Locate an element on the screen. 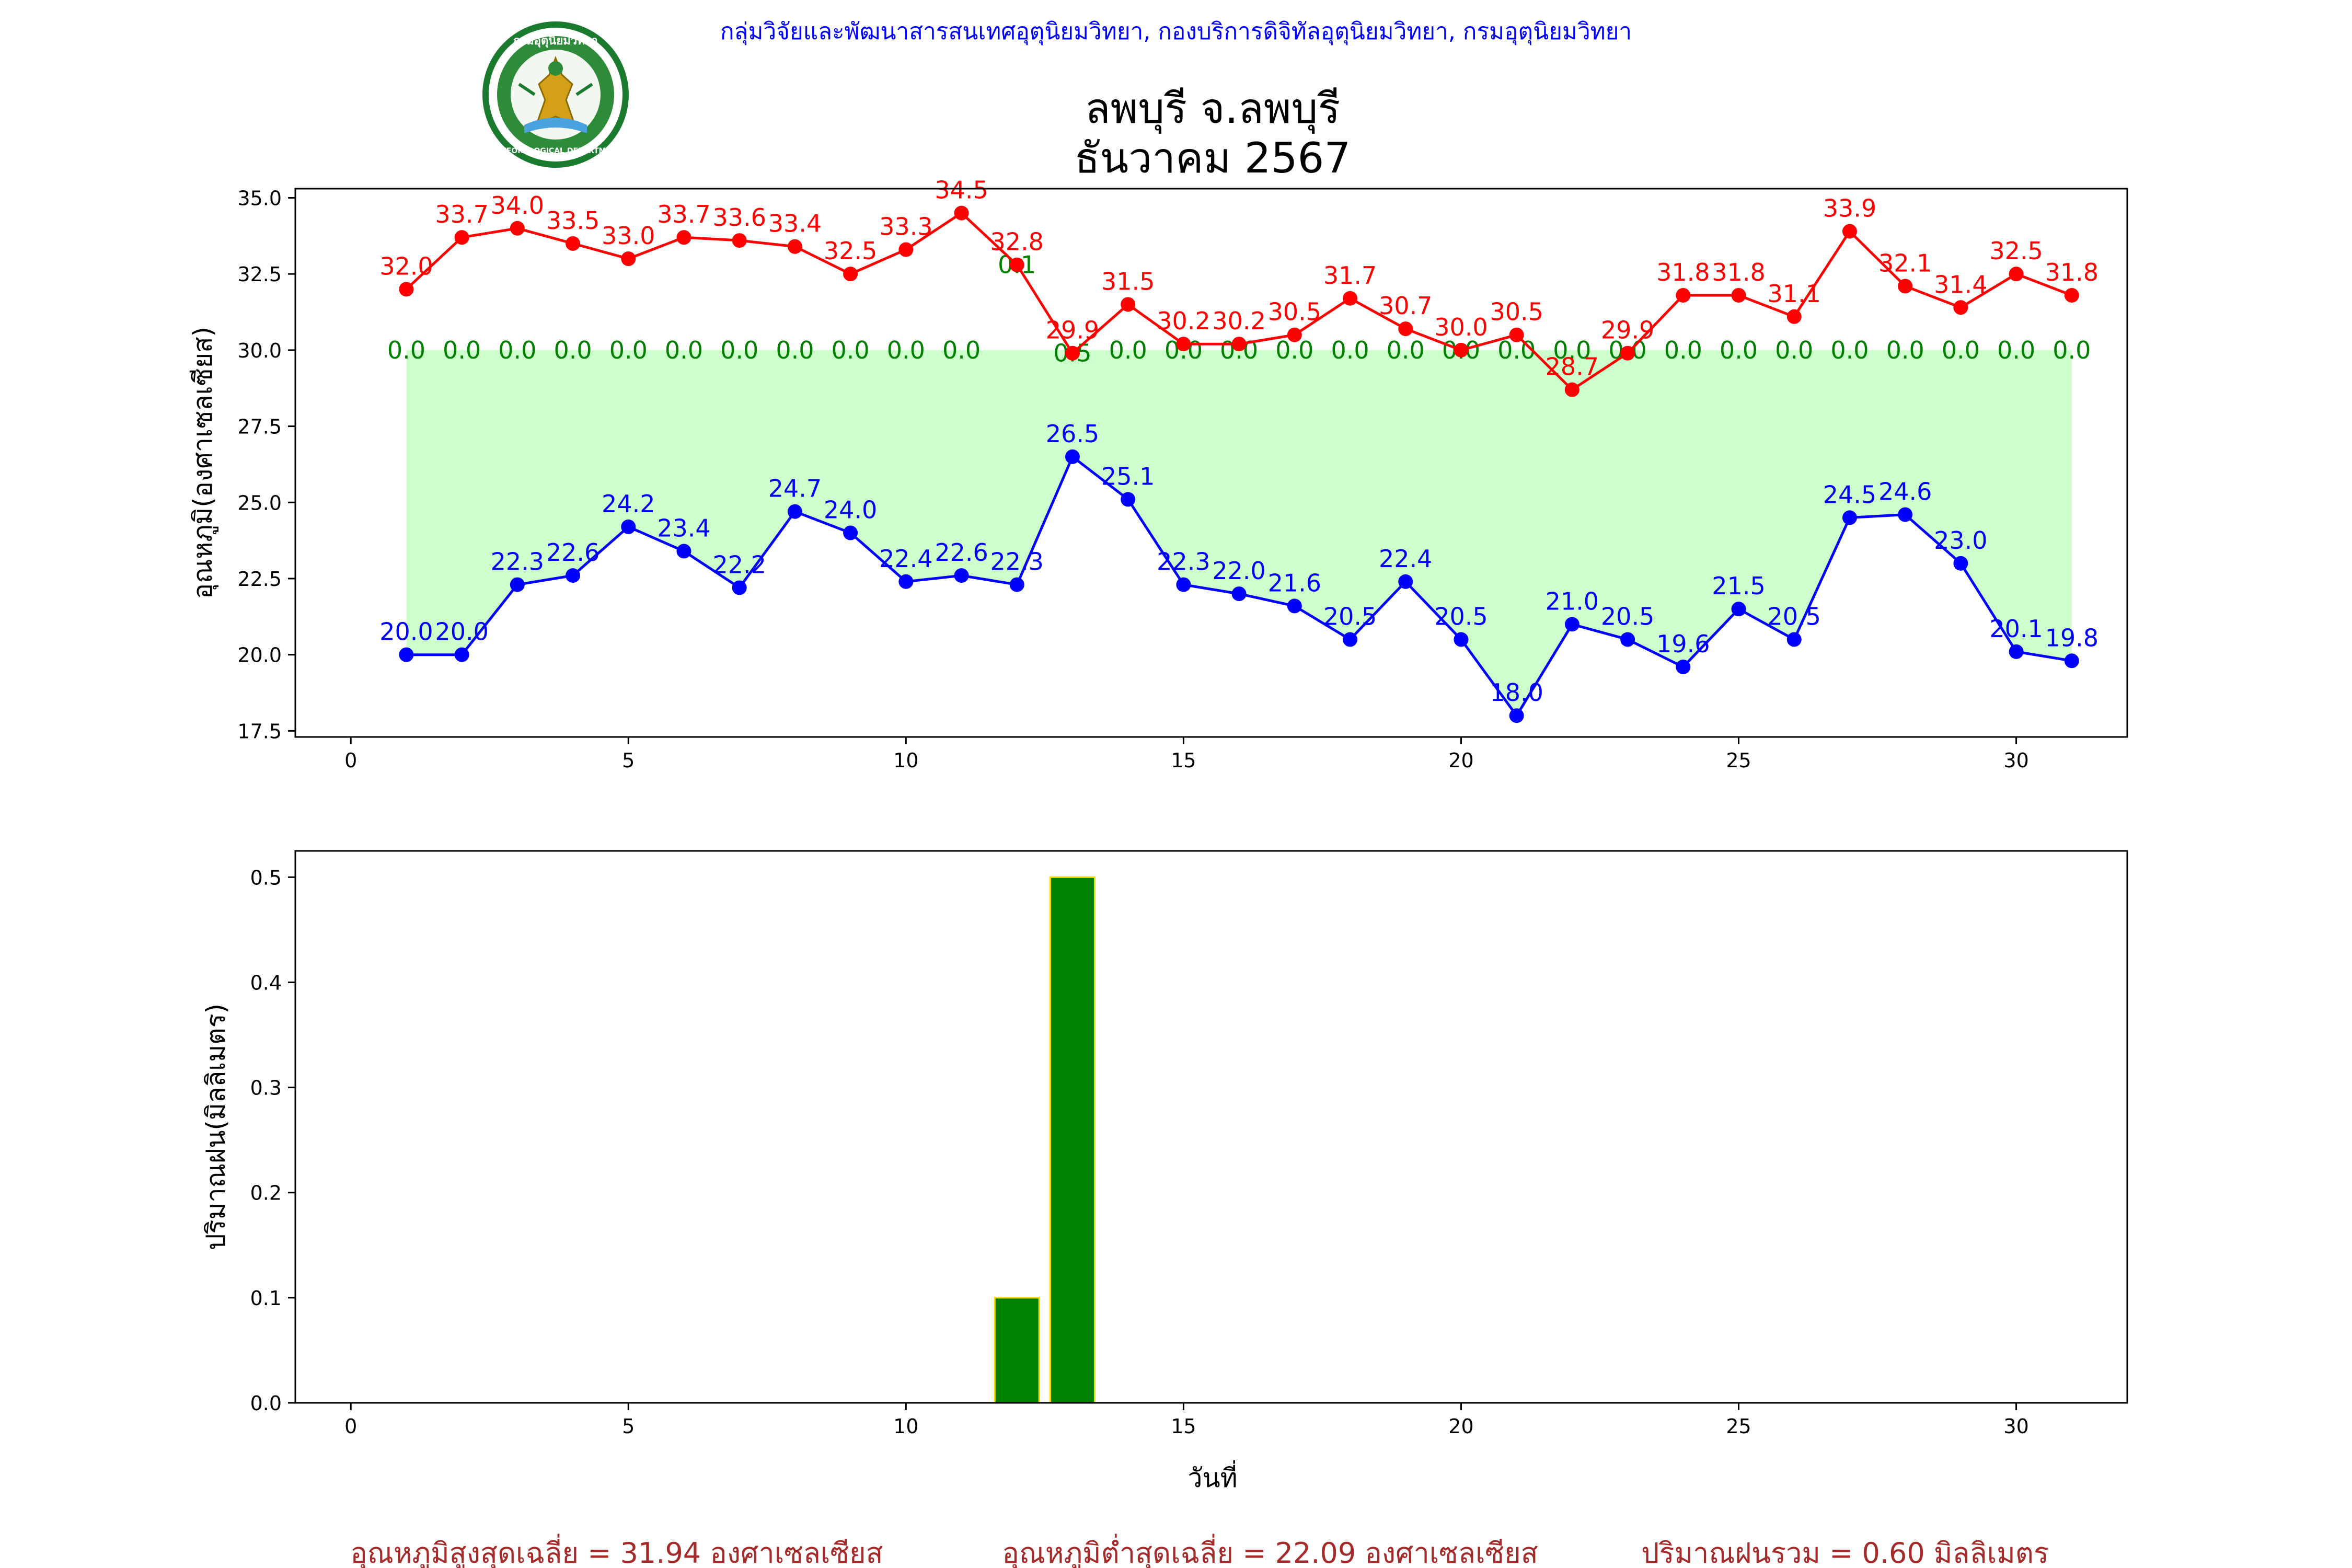 The width and height of the screenshot is (2352, 1568). min-temperature-label: 22.3 is located at coordinates (517, 562).